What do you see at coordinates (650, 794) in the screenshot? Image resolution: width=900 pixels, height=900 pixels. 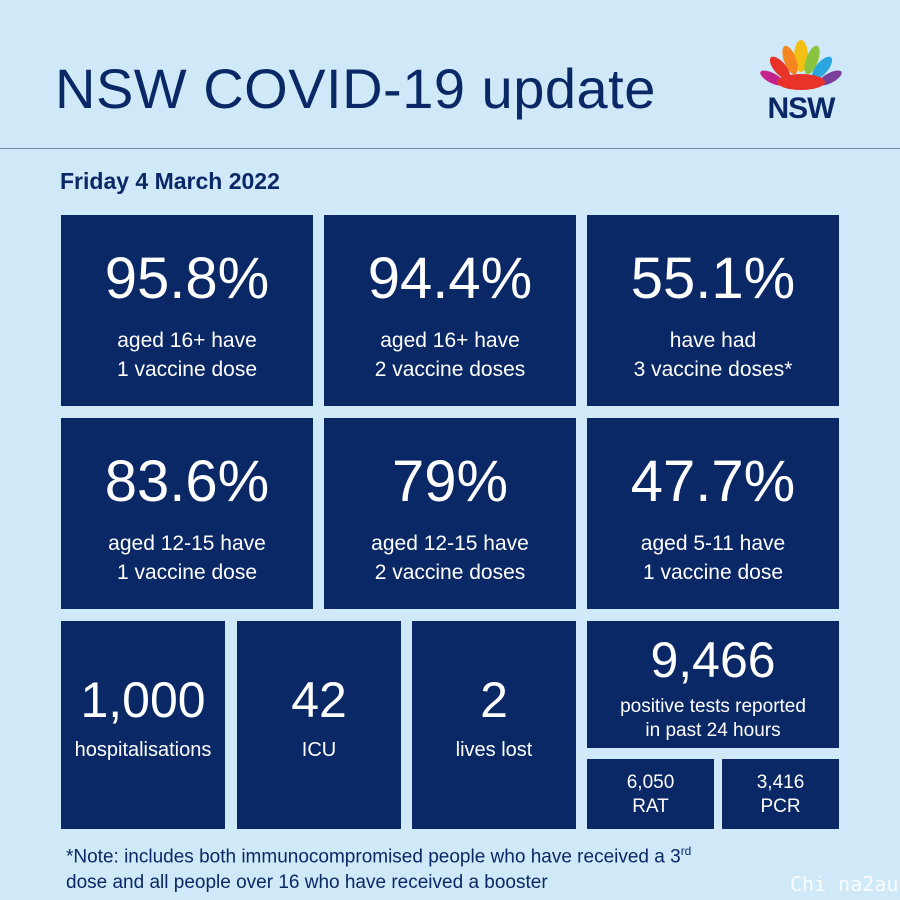 I see `rat-tile: 6,050 RAT` at bounding box center [650, 794].